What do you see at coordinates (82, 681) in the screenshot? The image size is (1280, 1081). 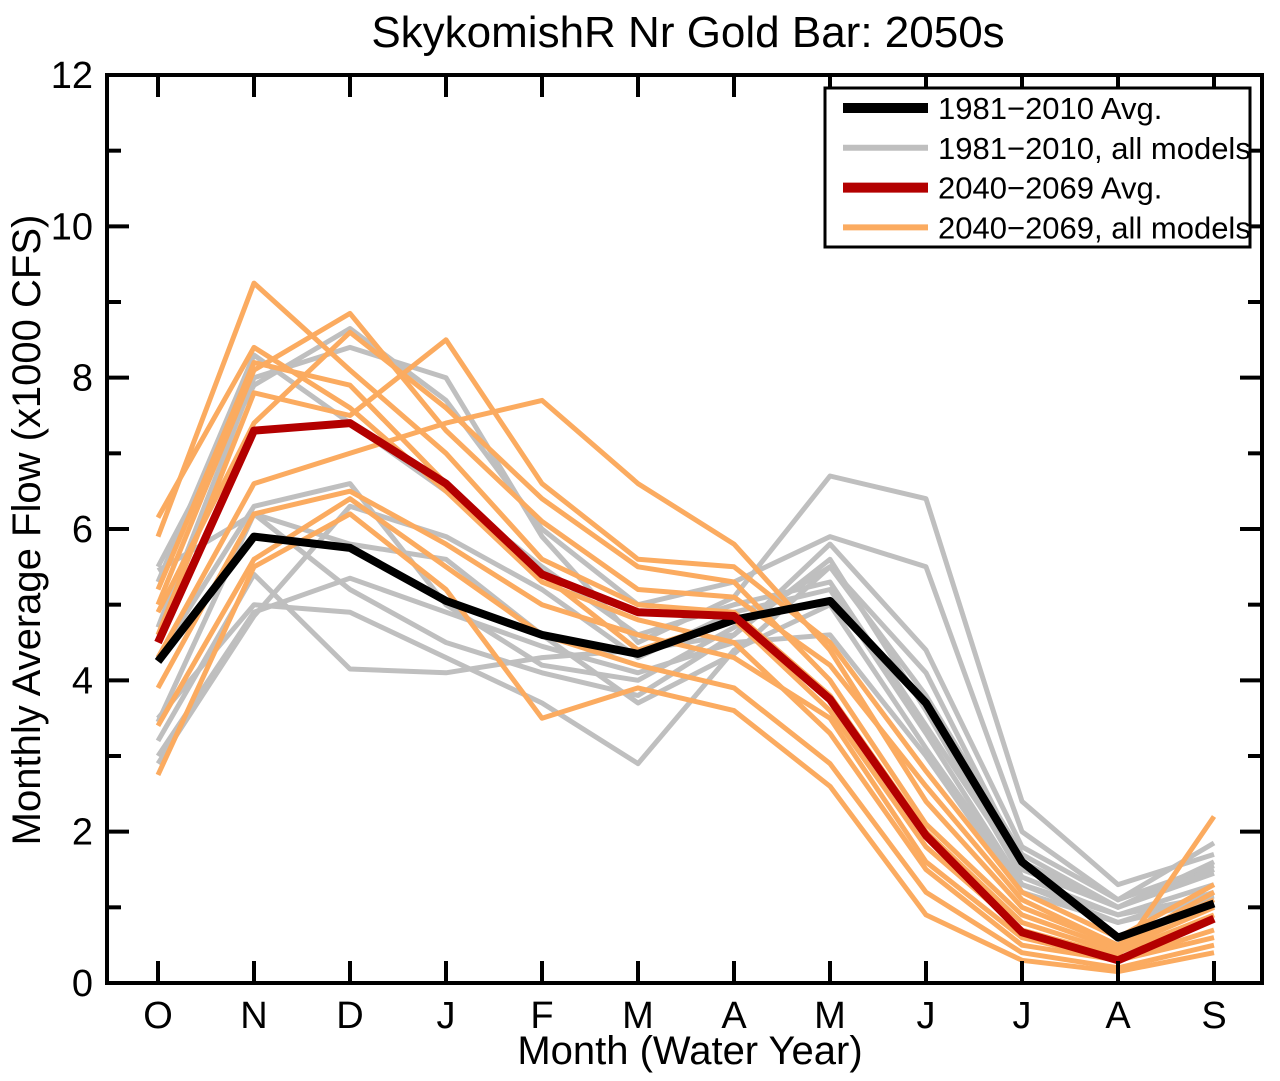 I see `y-tick-label: 4` at bounding box center [82, 681].